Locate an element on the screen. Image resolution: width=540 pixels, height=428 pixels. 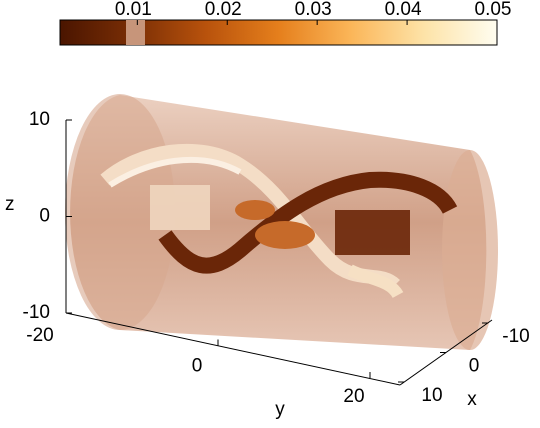
x-tick-label: -10 is located at coordinates (515, 336).